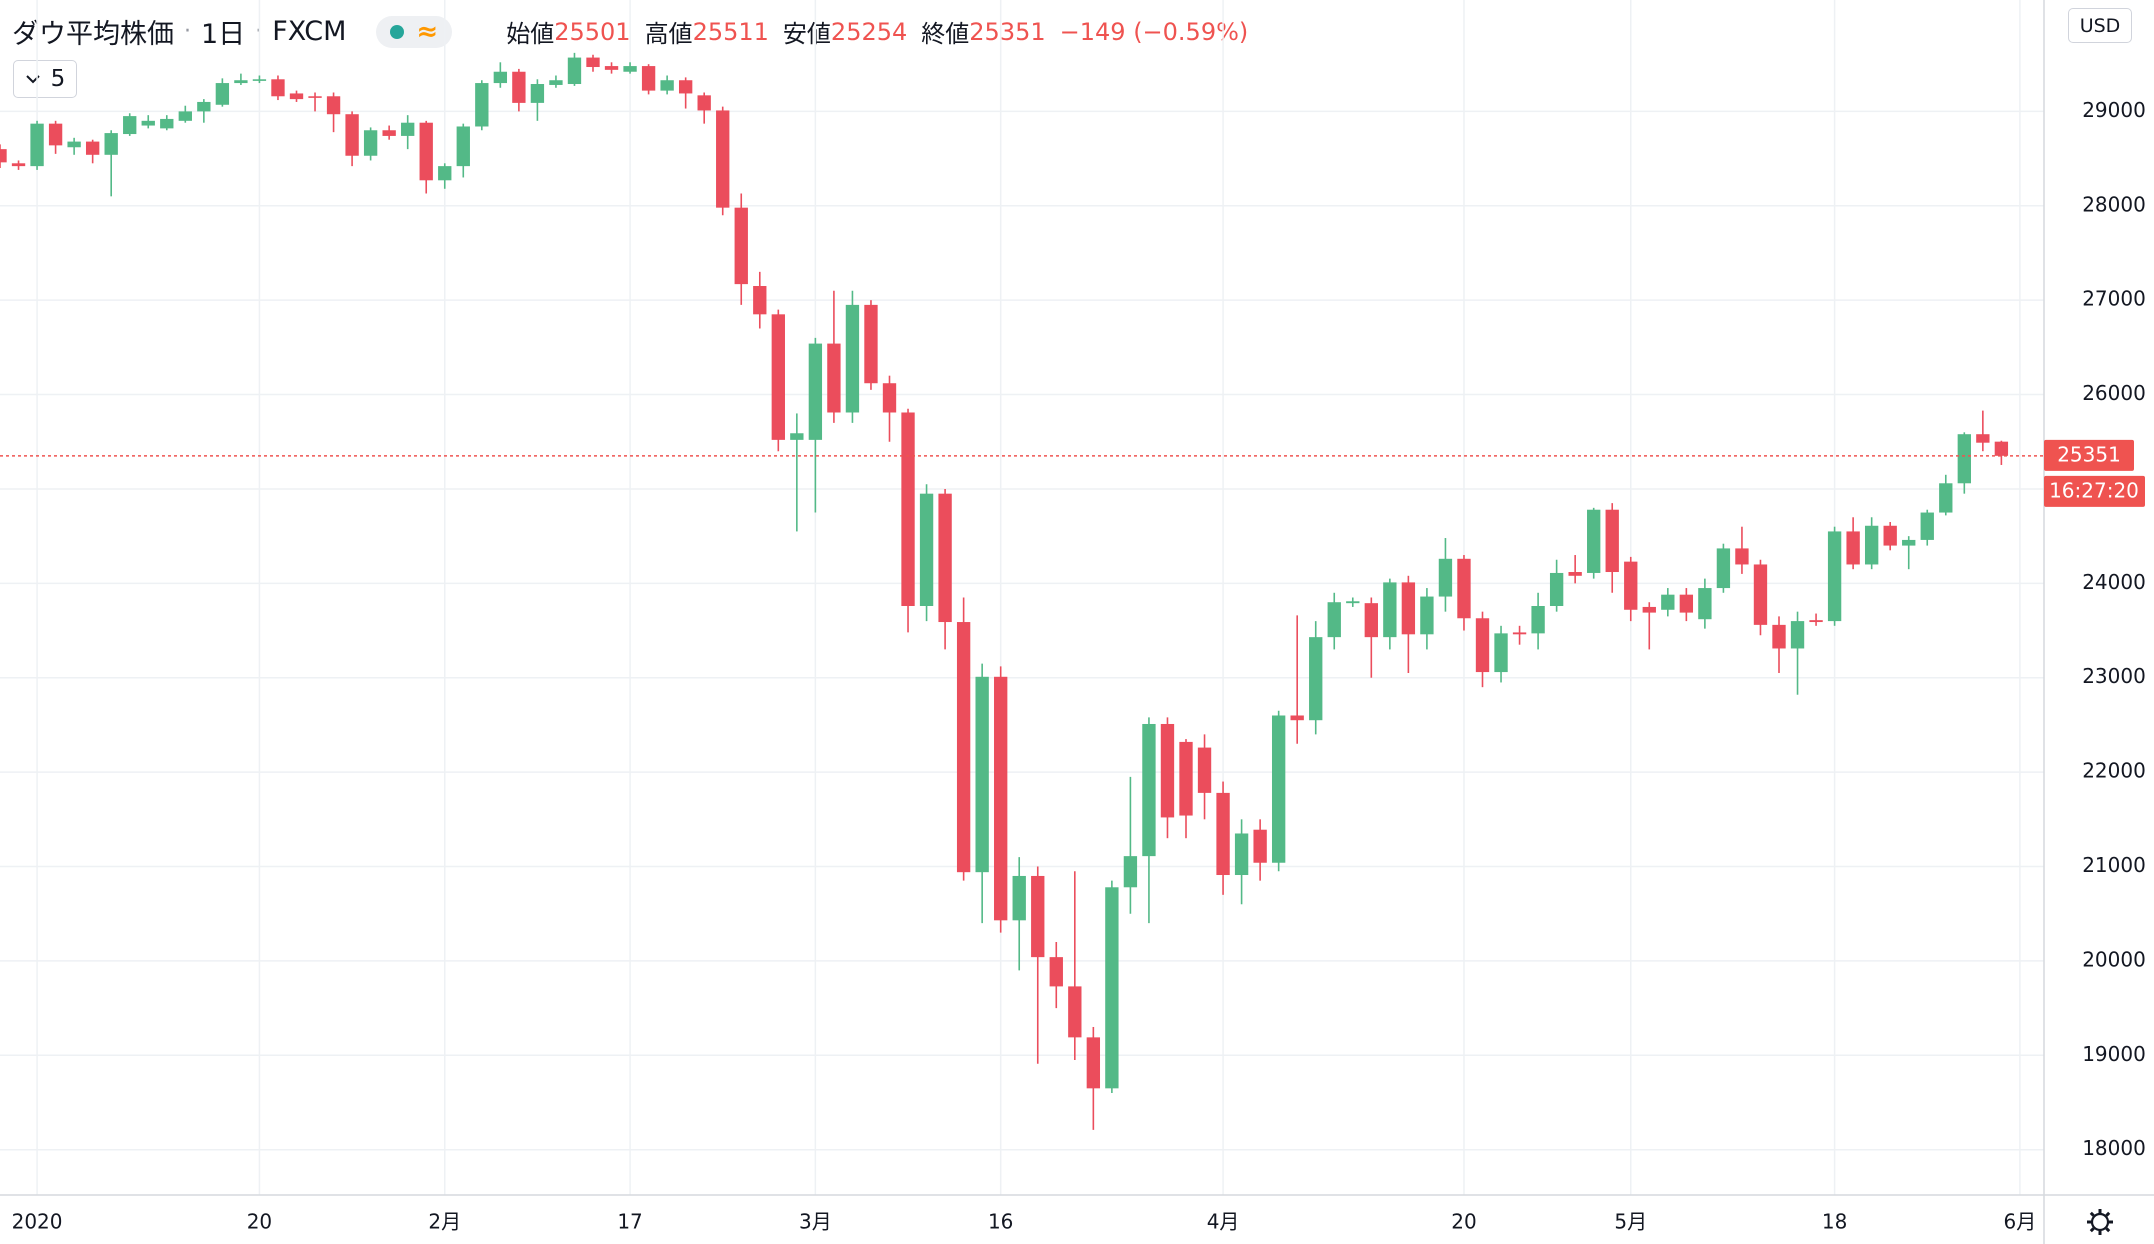 This screenshot has width=2154, height=1244. Describe the element at coordinates (259, 1222) in the screenshot. I see `x-tick-label: 20` at that location.